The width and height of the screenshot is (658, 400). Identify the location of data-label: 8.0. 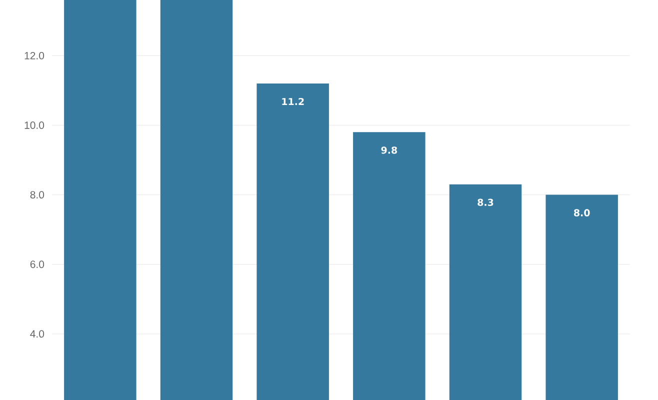
(582, 212).